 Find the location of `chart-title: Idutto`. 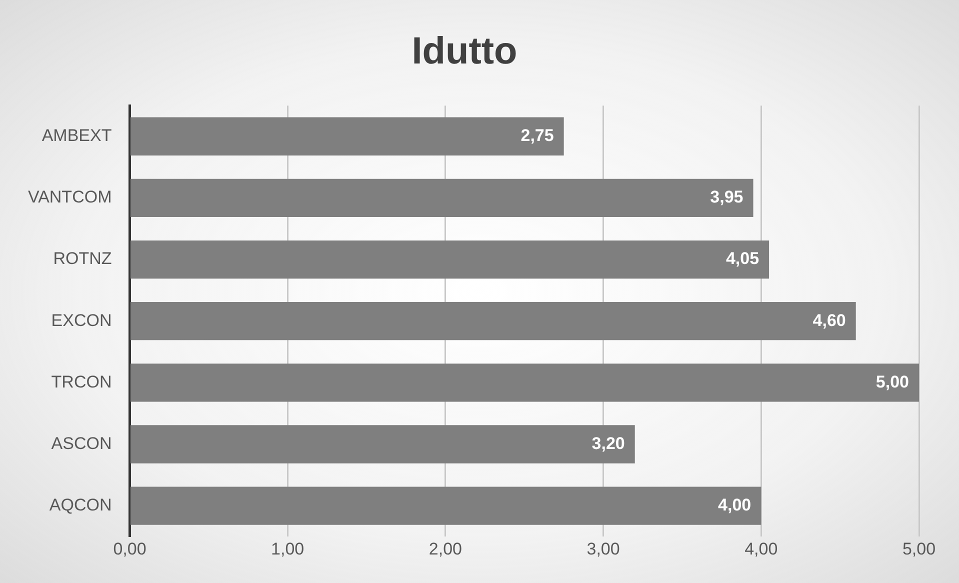

chart-title: Idutto is located at coordinates (465, 51).